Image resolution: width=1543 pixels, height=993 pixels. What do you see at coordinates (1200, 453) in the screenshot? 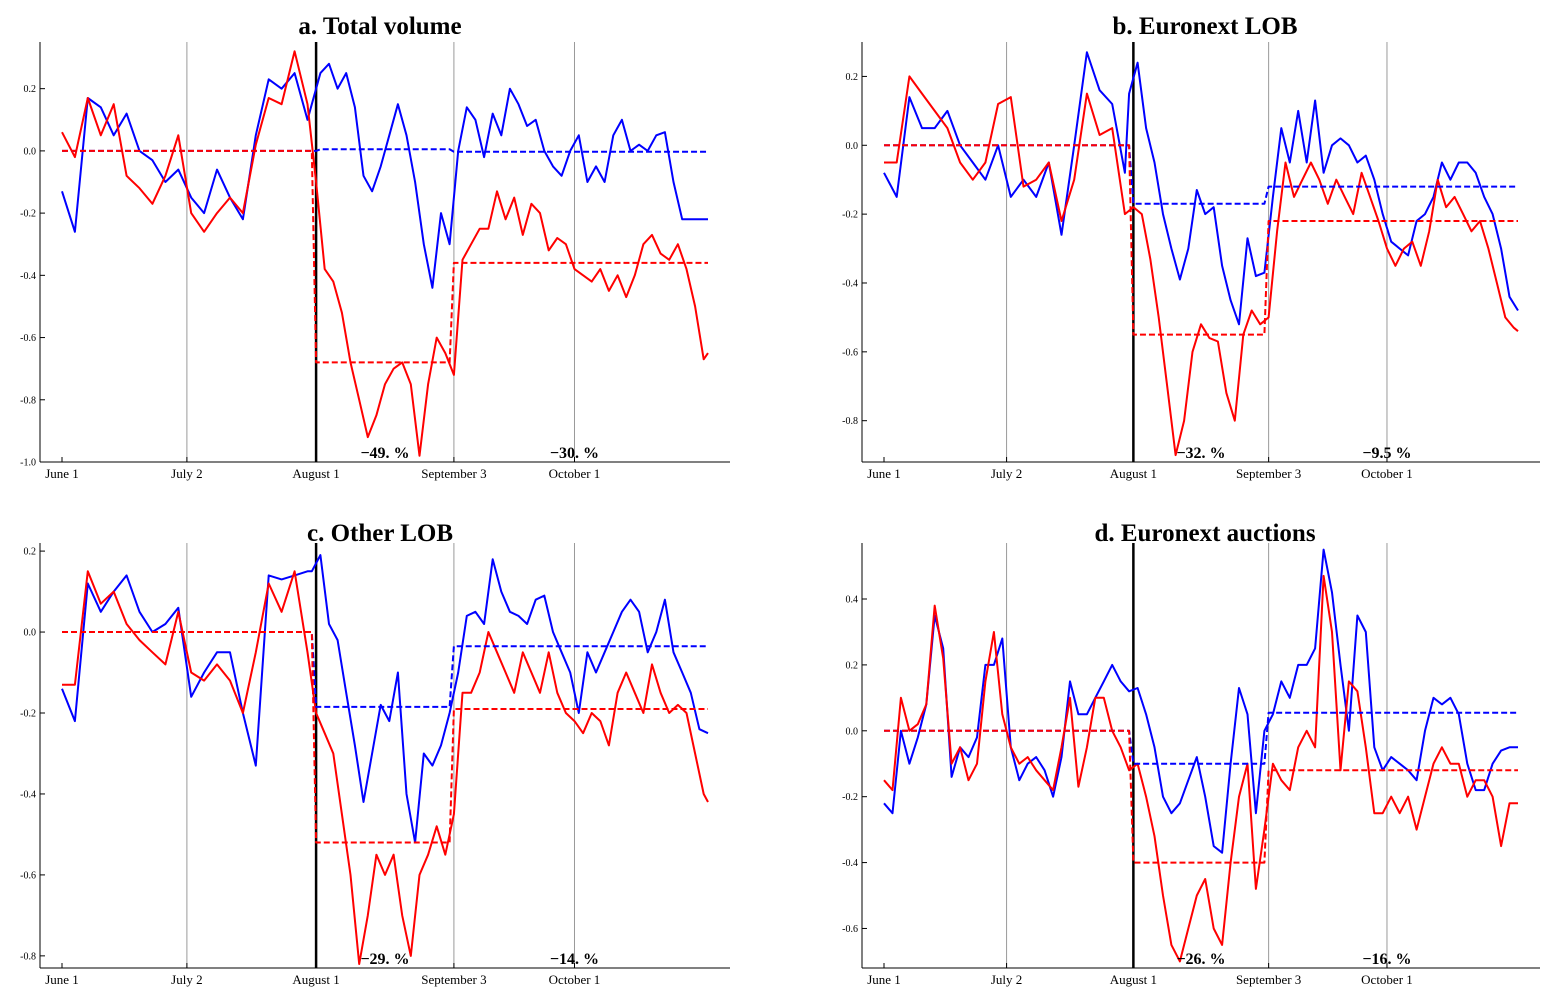
I see `percentage-annotation: −32. %` at bounding box center [1200, 453].